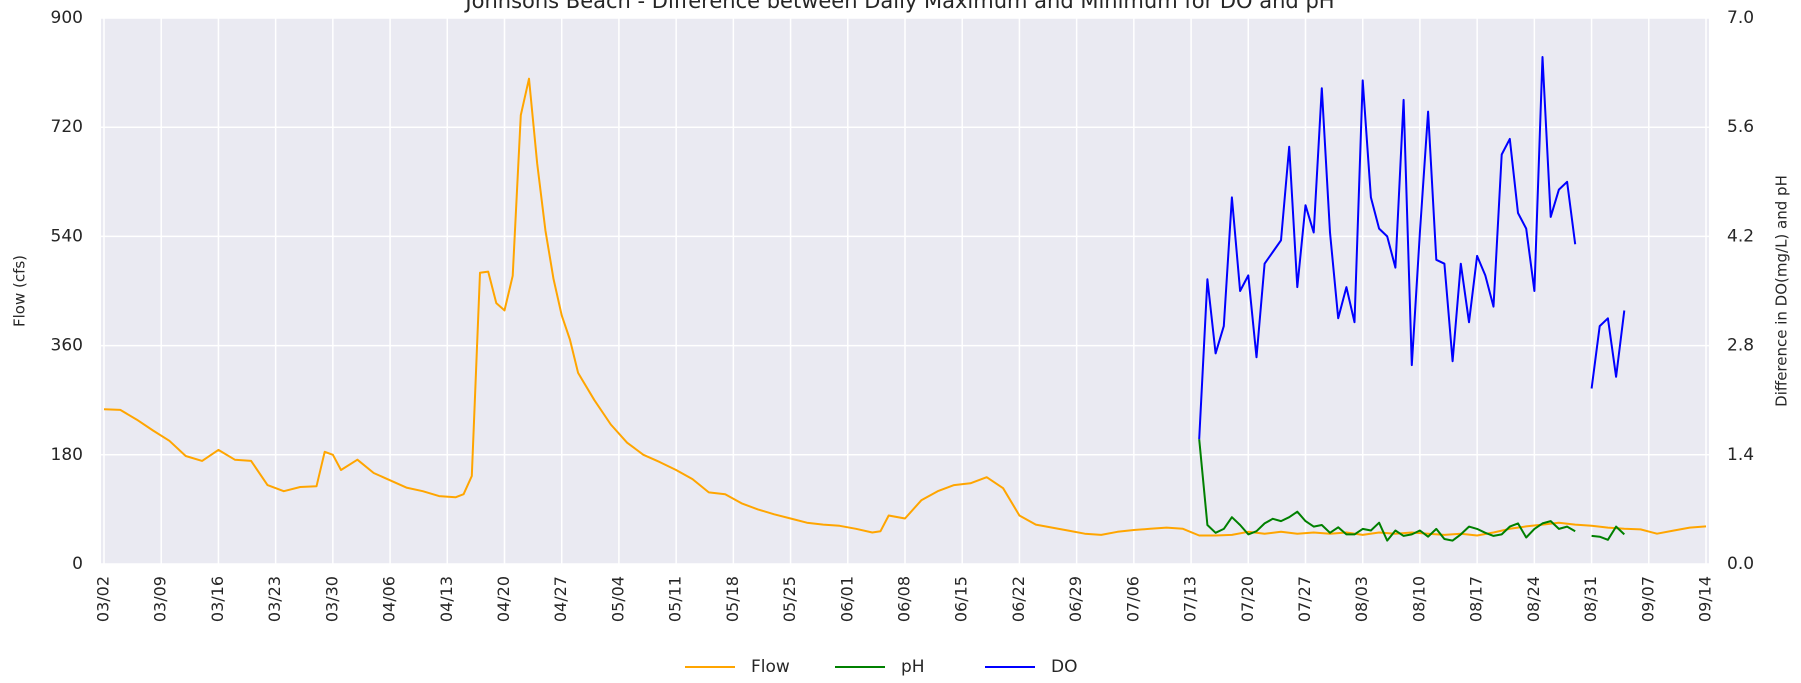 The width and height of the screenshot is (1801, 683). I want to click on x-tick-label: 03/30, so click(331, 599).